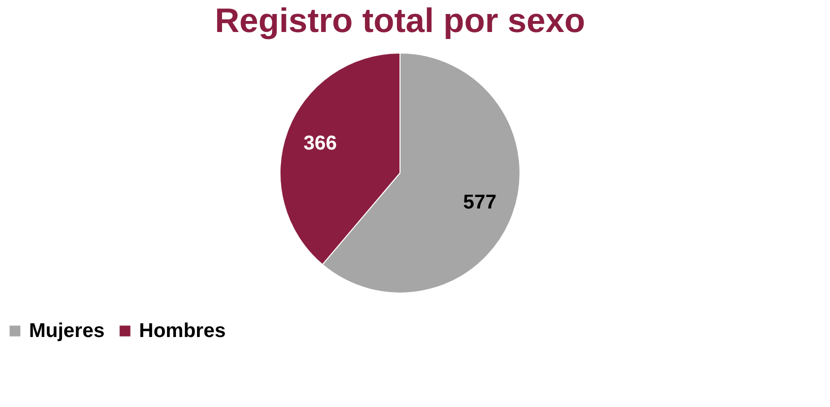 This screenshot has height=407, width=830. What do you see at coordinates (400, 21) in the screenshot?
I see `chart-title: Registro total por sexo` at bounding box center [400, 21].